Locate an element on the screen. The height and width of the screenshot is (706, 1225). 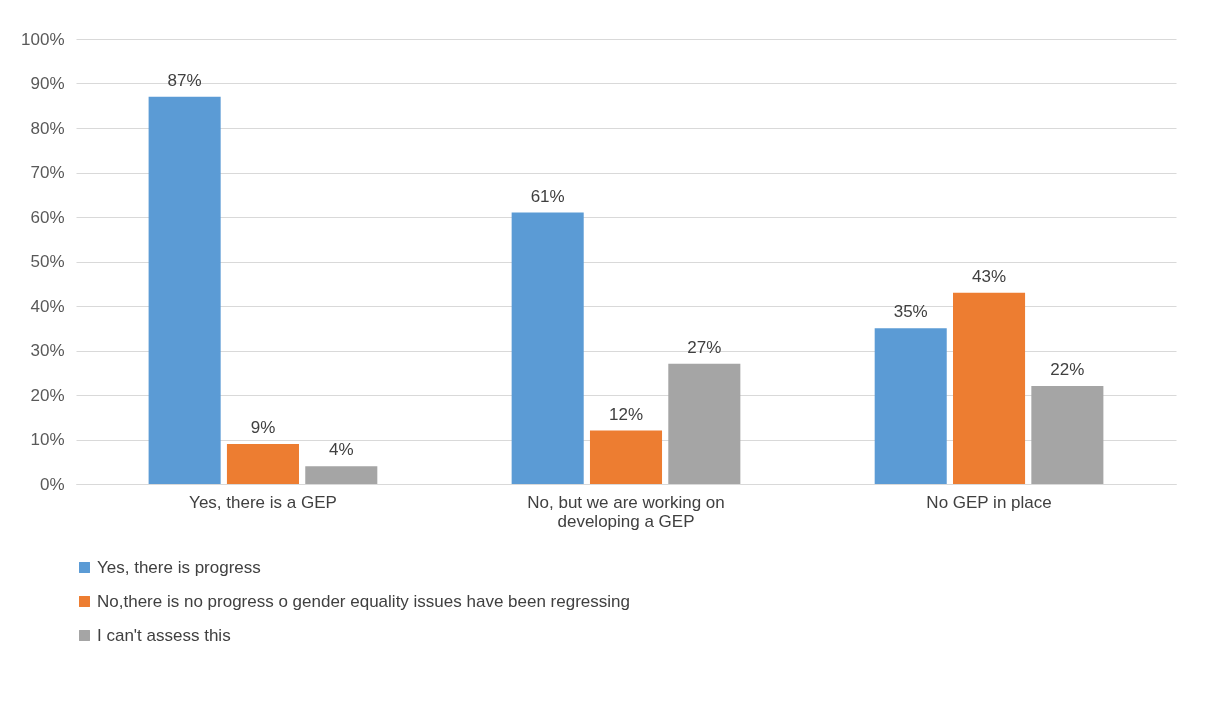
legend-label: No,there is no progress o gender equality issues have been regressing is located at coordinates (363, 601).